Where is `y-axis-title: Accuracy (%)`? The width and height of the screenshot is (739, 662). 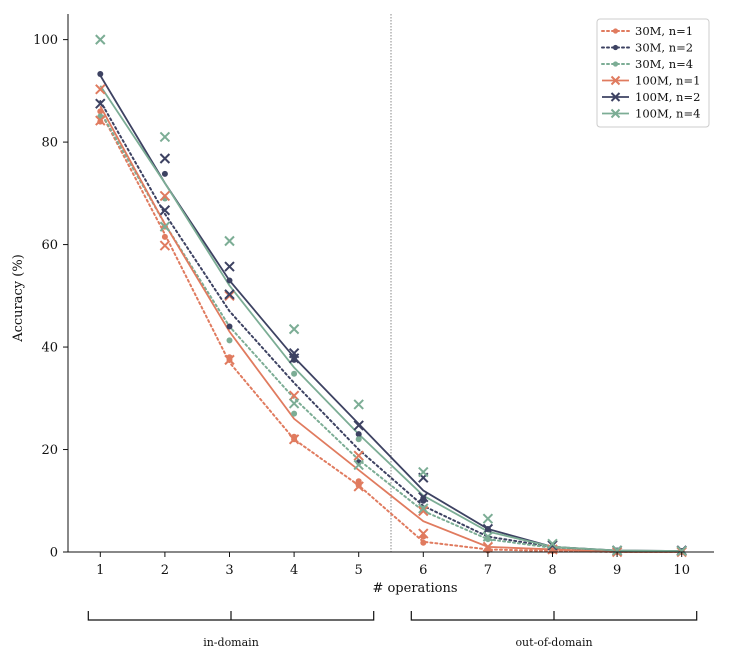 y-axis-title: Accuracy (%) is located at coordinates (18, 298).